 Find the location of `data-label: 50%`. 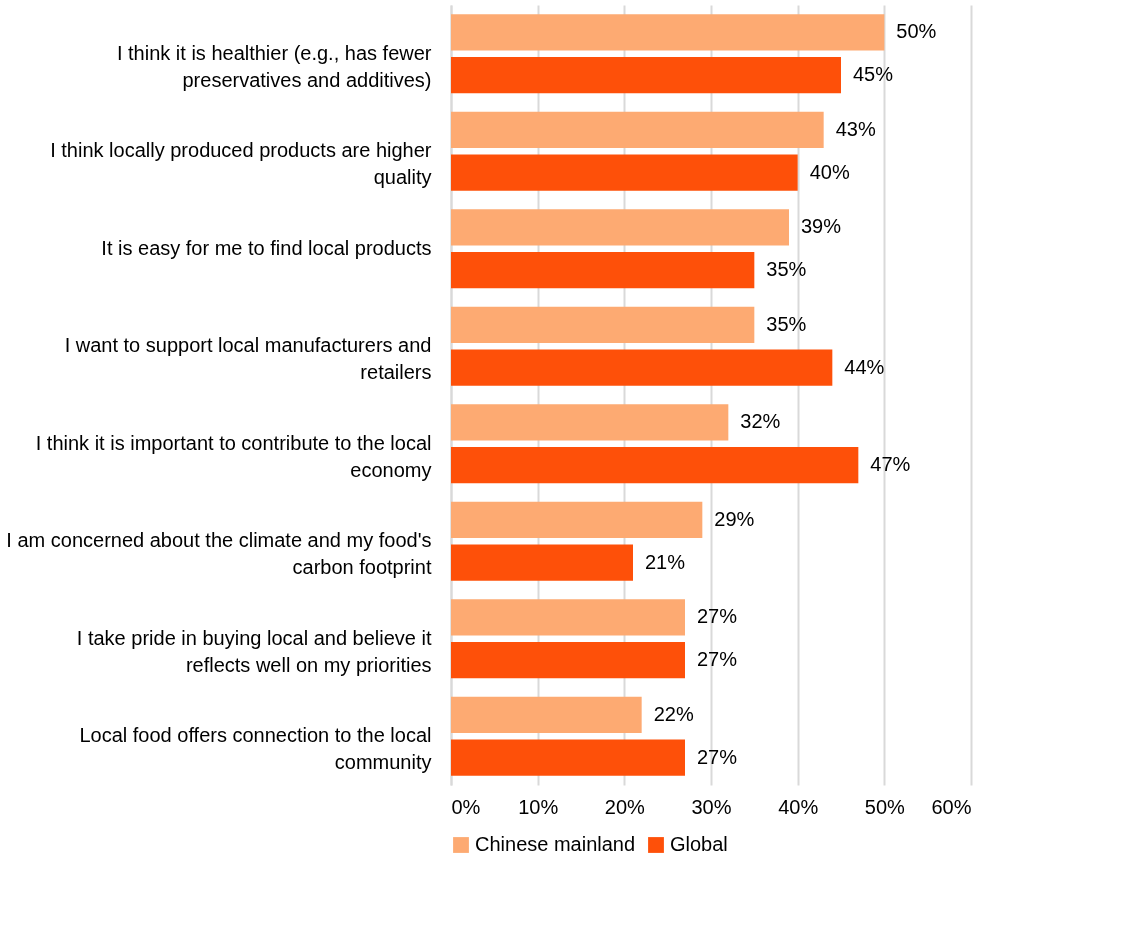

data-label: 50% is located at coordinates (916, 31).